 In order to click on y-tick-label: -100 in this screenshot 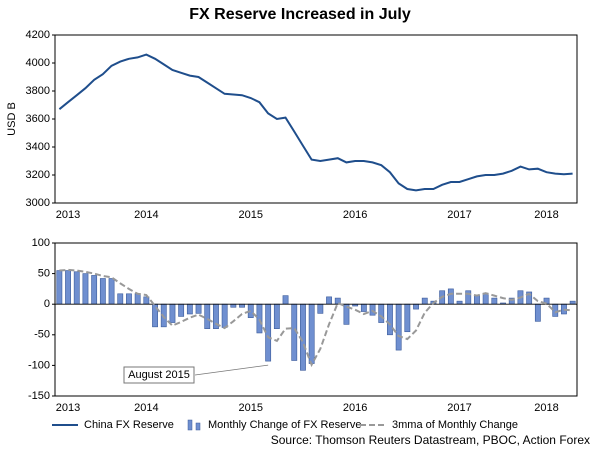, I will do `click(39, 365)`.